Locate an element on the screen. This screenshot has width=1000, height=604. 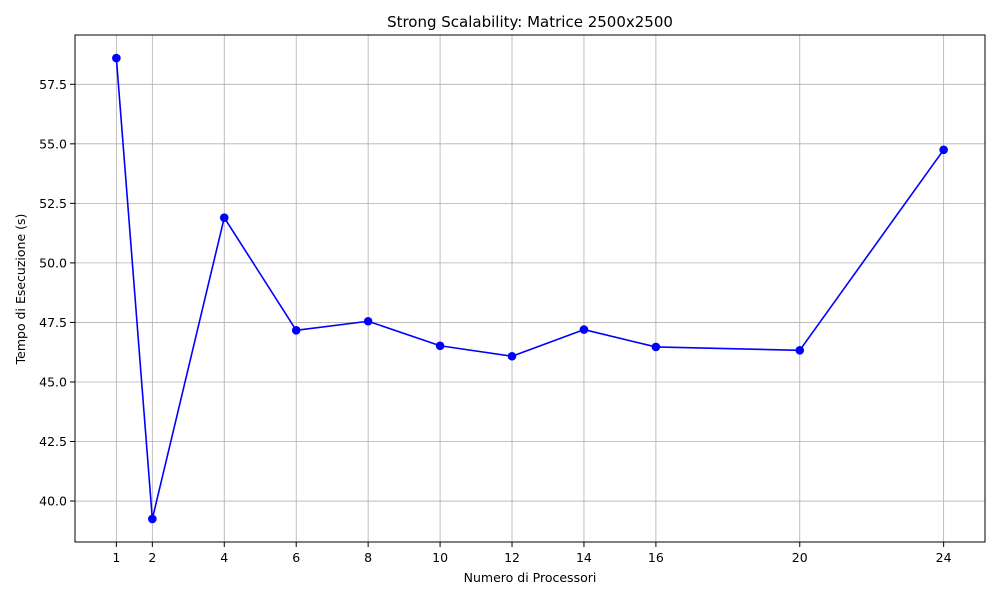
x-tick-label: 1 is located at coordinates (116, 557).